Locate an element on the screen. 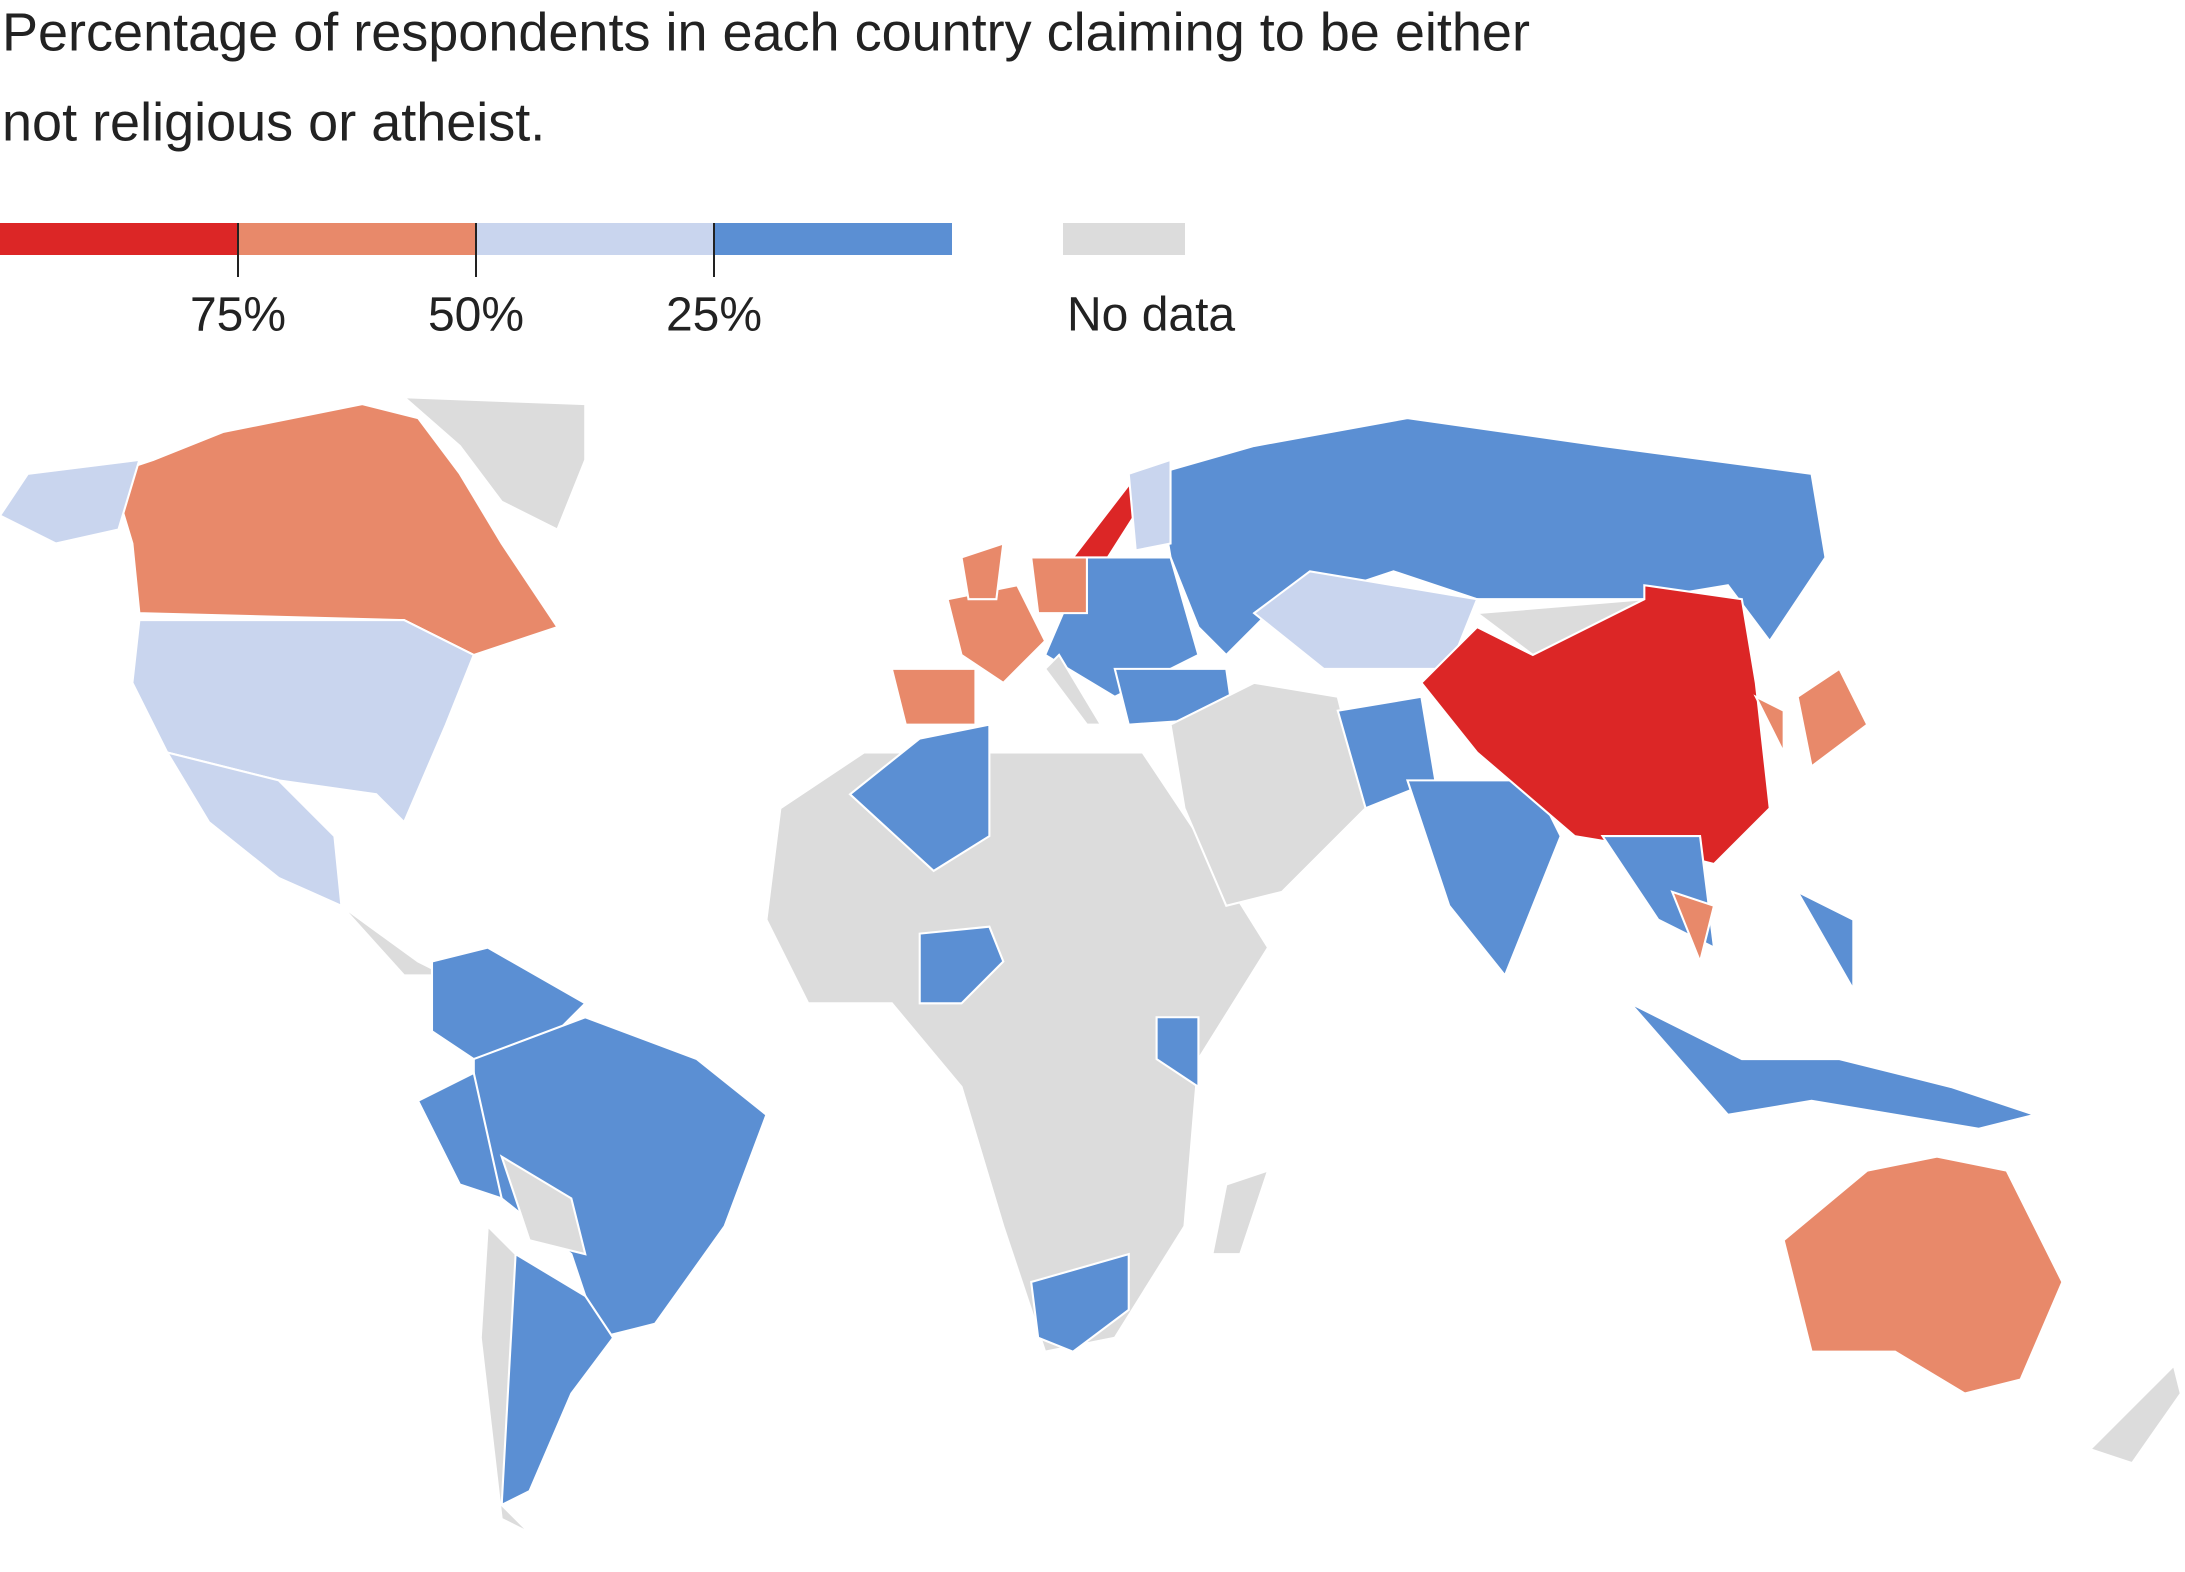 The image size is (2185, 1572). legend-tick-label: 25% is located at coordinates (714, 315).